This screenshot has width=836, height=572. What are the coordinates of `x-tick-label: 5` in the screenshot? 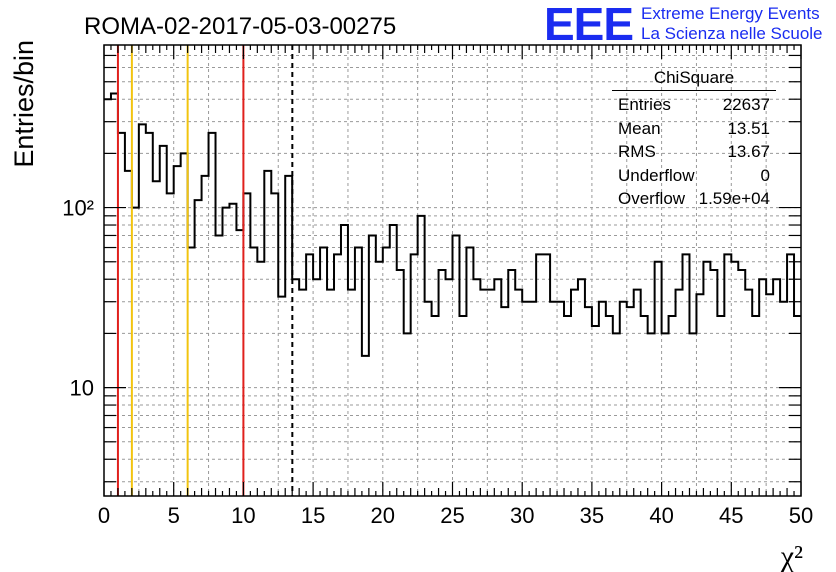 It's located at (174, 515).